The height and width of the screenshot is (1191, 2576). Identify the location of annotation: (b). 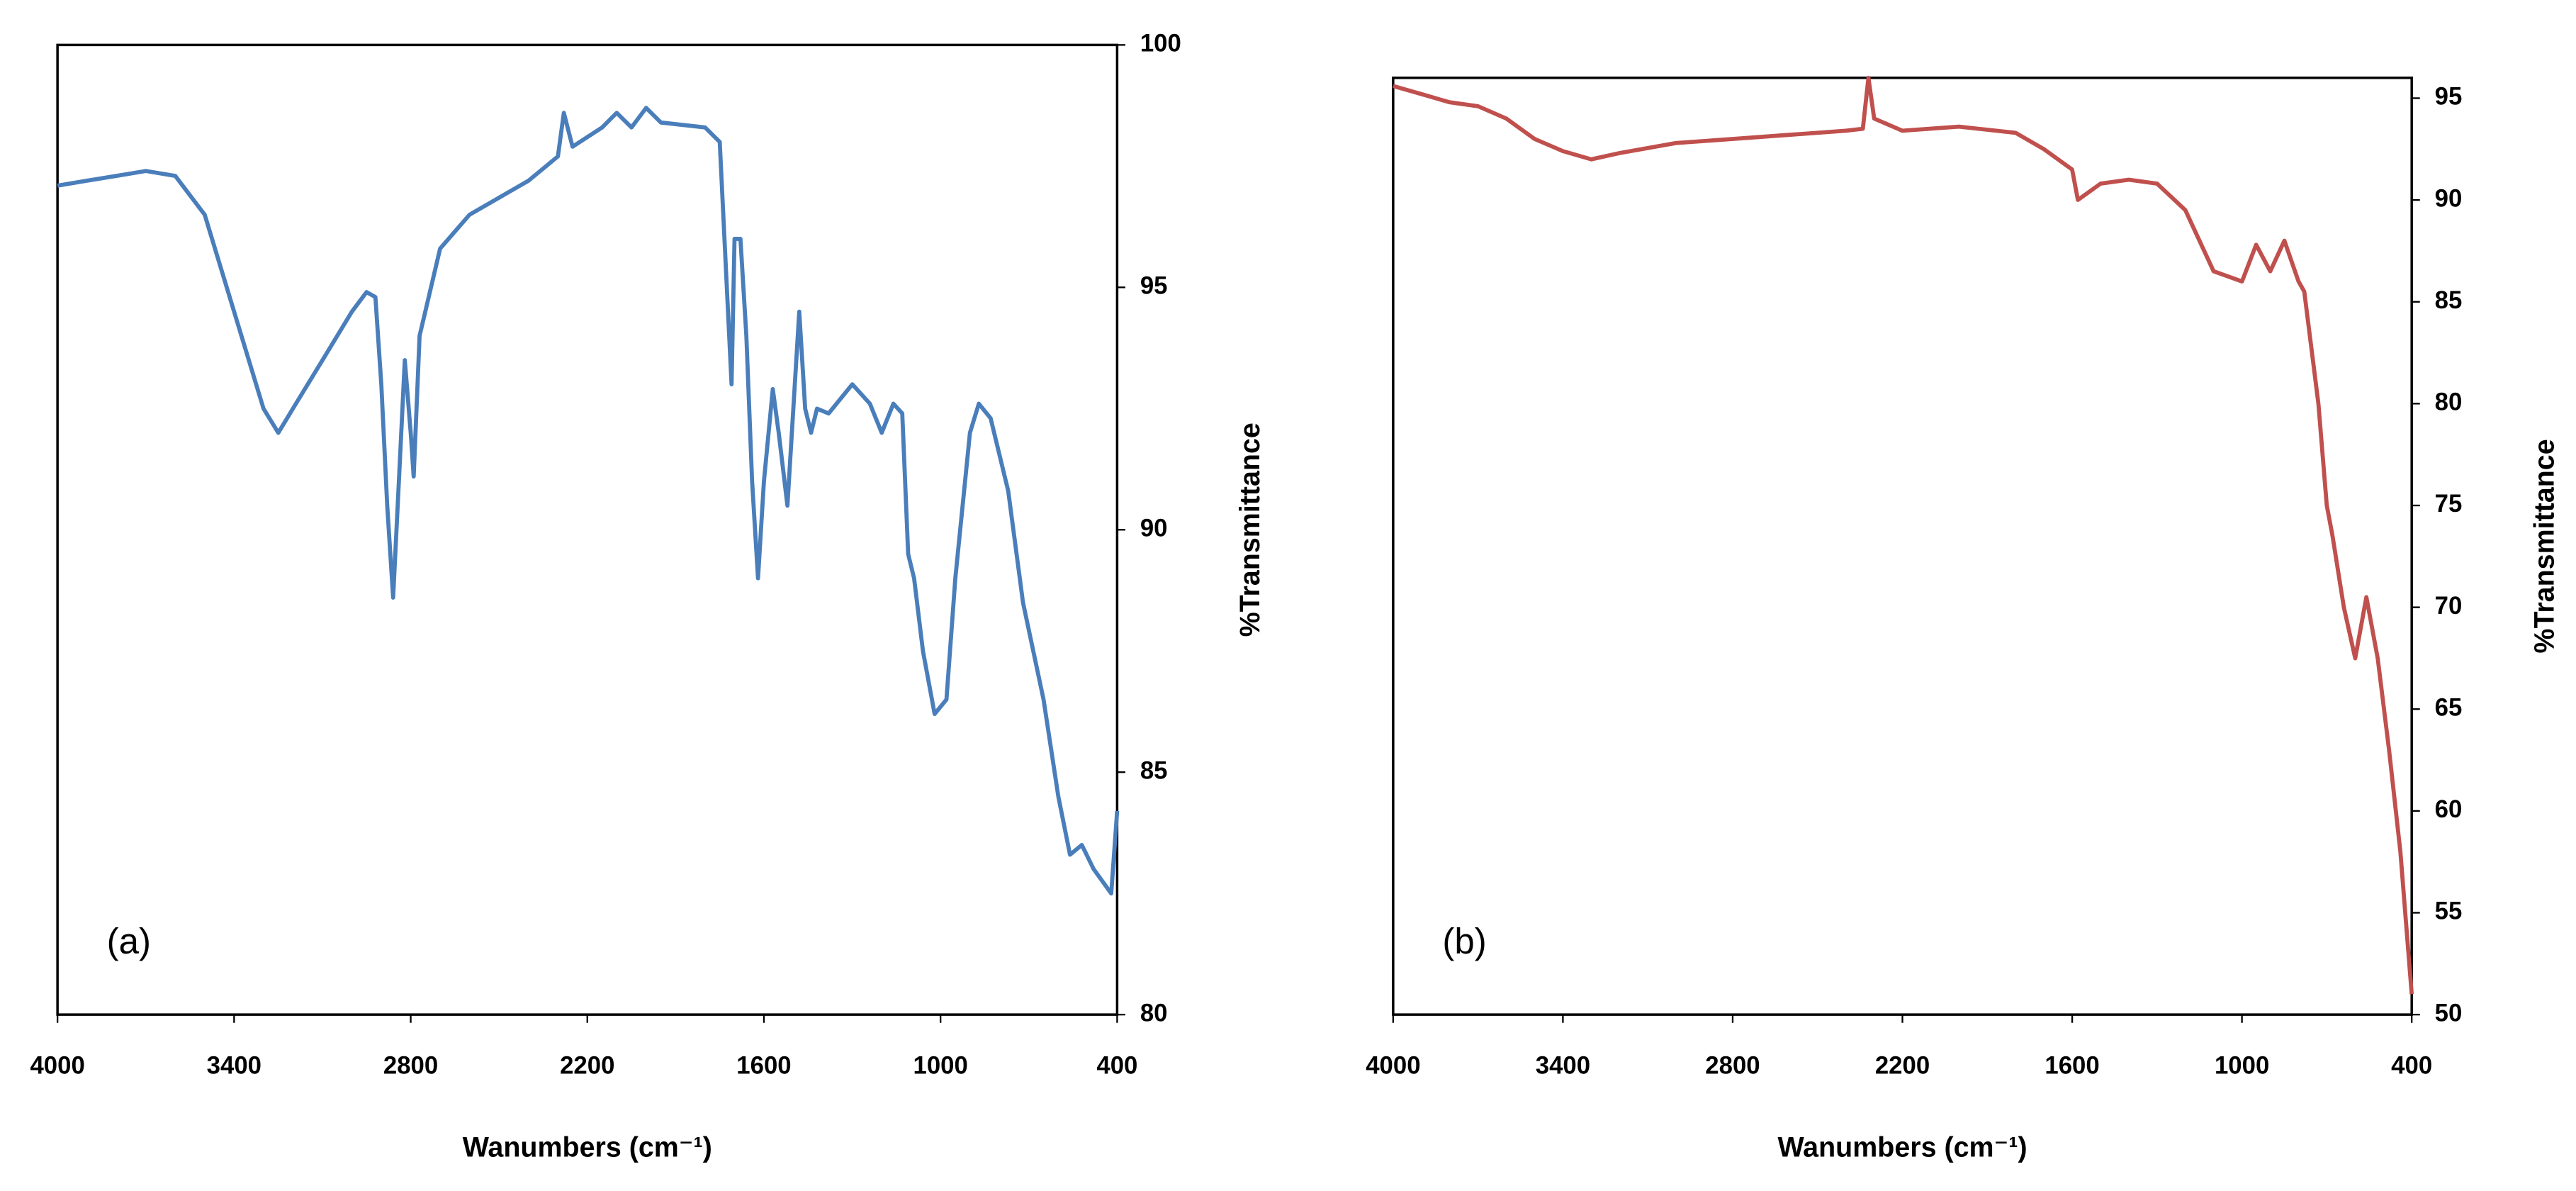
(1464, 941).